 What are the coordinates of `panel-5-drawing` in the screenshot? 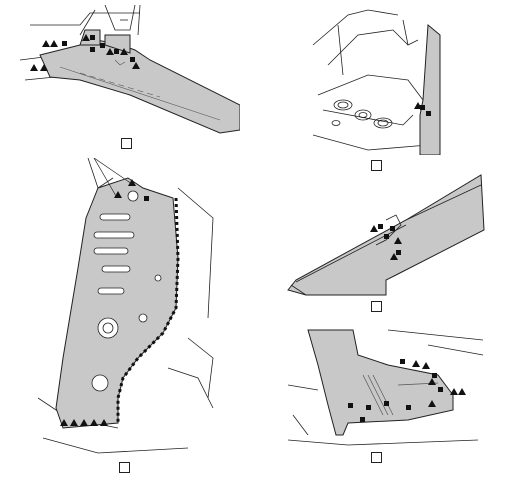 It's located at (386, 387).